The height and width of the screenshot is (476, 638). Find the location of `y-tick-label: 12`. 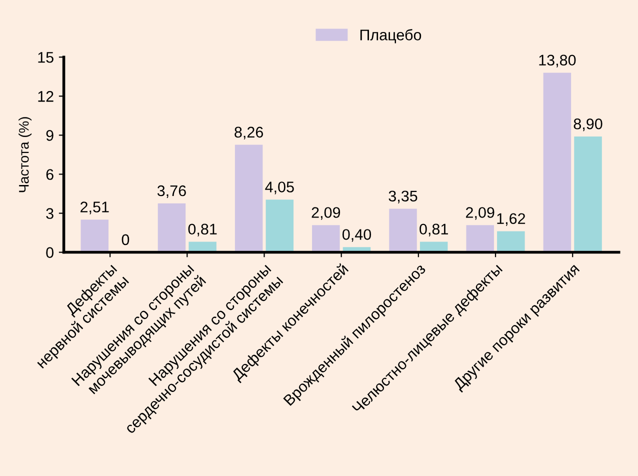

y-tick-label: 12 is located at coordinates (46, 96).